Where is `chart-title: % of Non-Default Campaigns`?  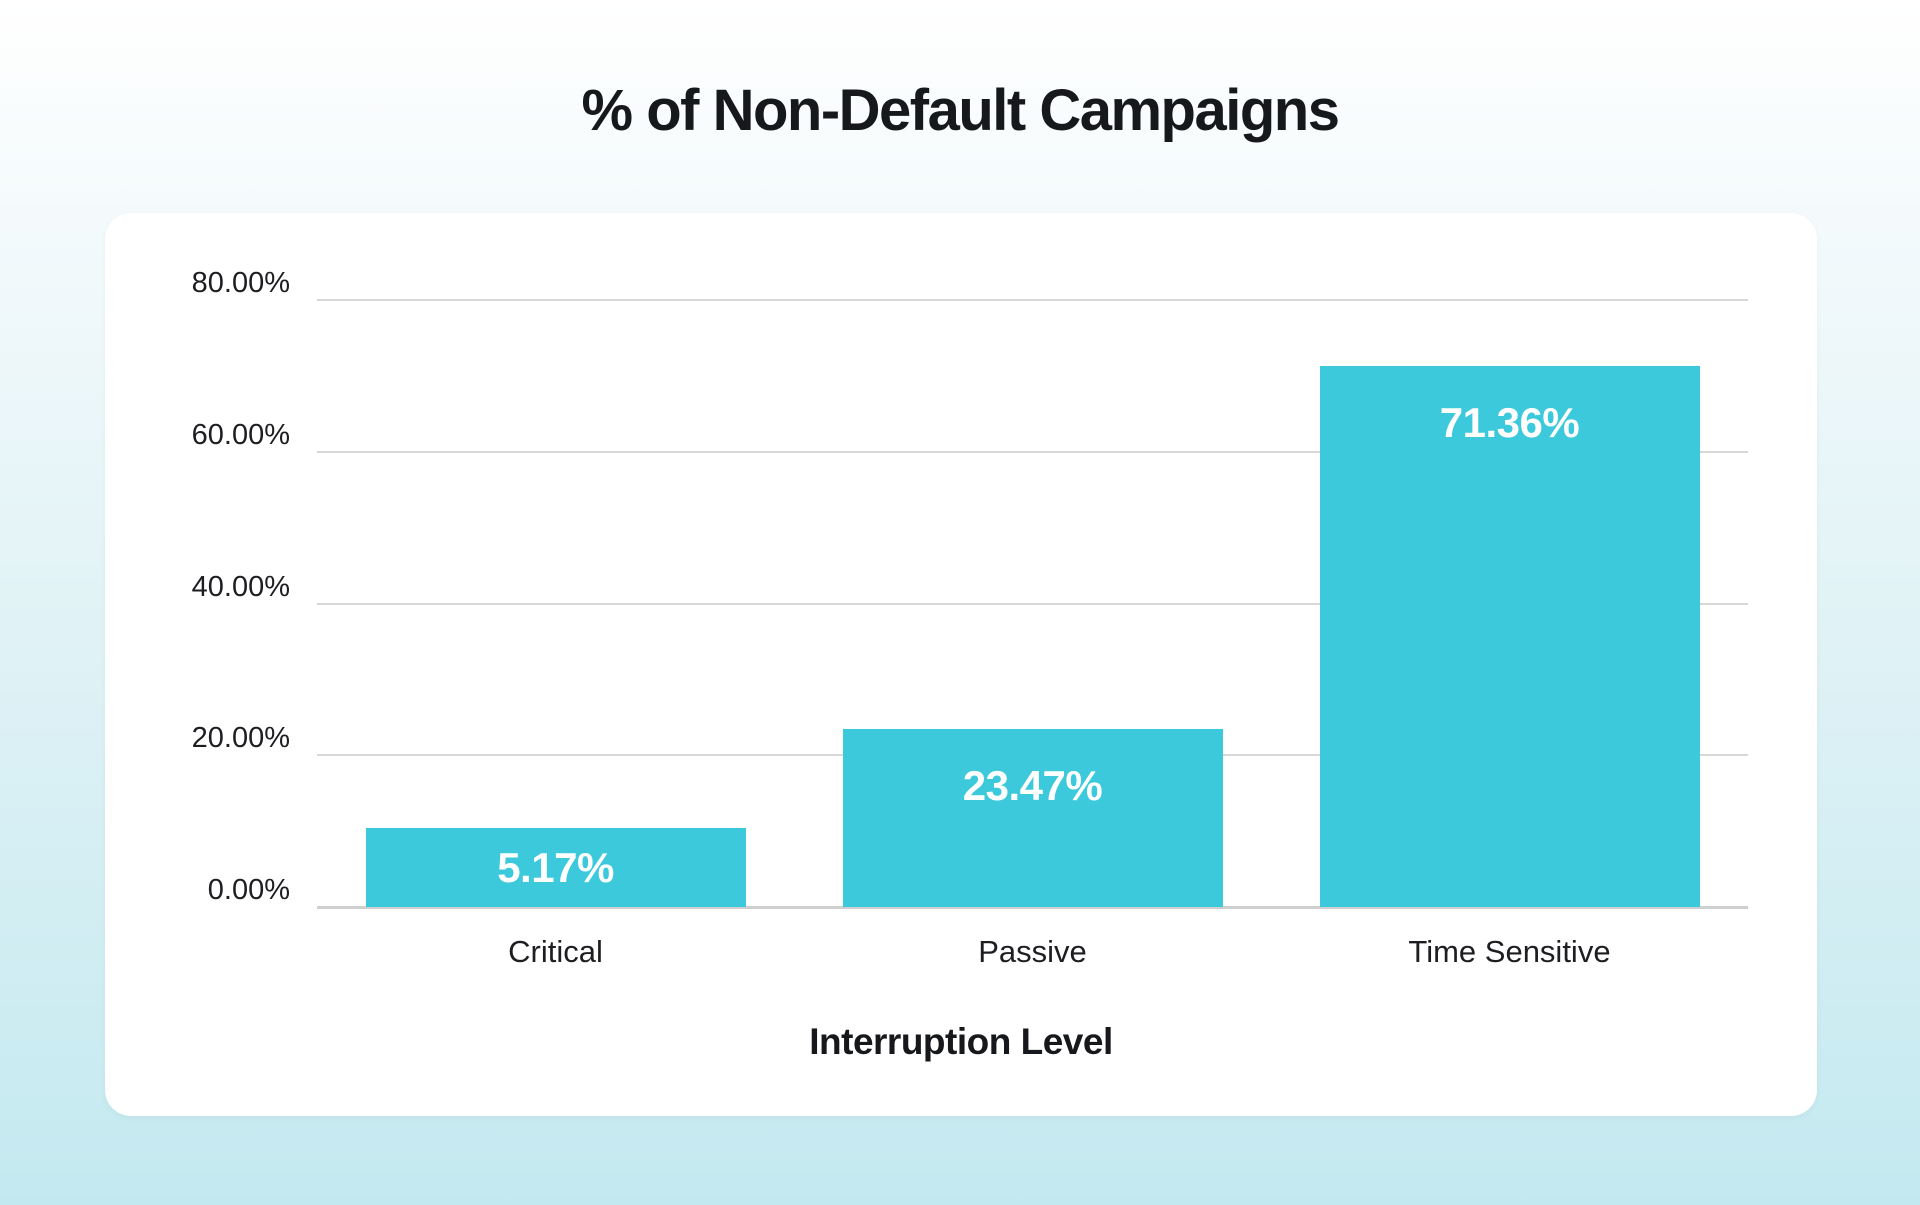 chart-title: % of Non-Default Campaigns is located at coordinates (960, 110).